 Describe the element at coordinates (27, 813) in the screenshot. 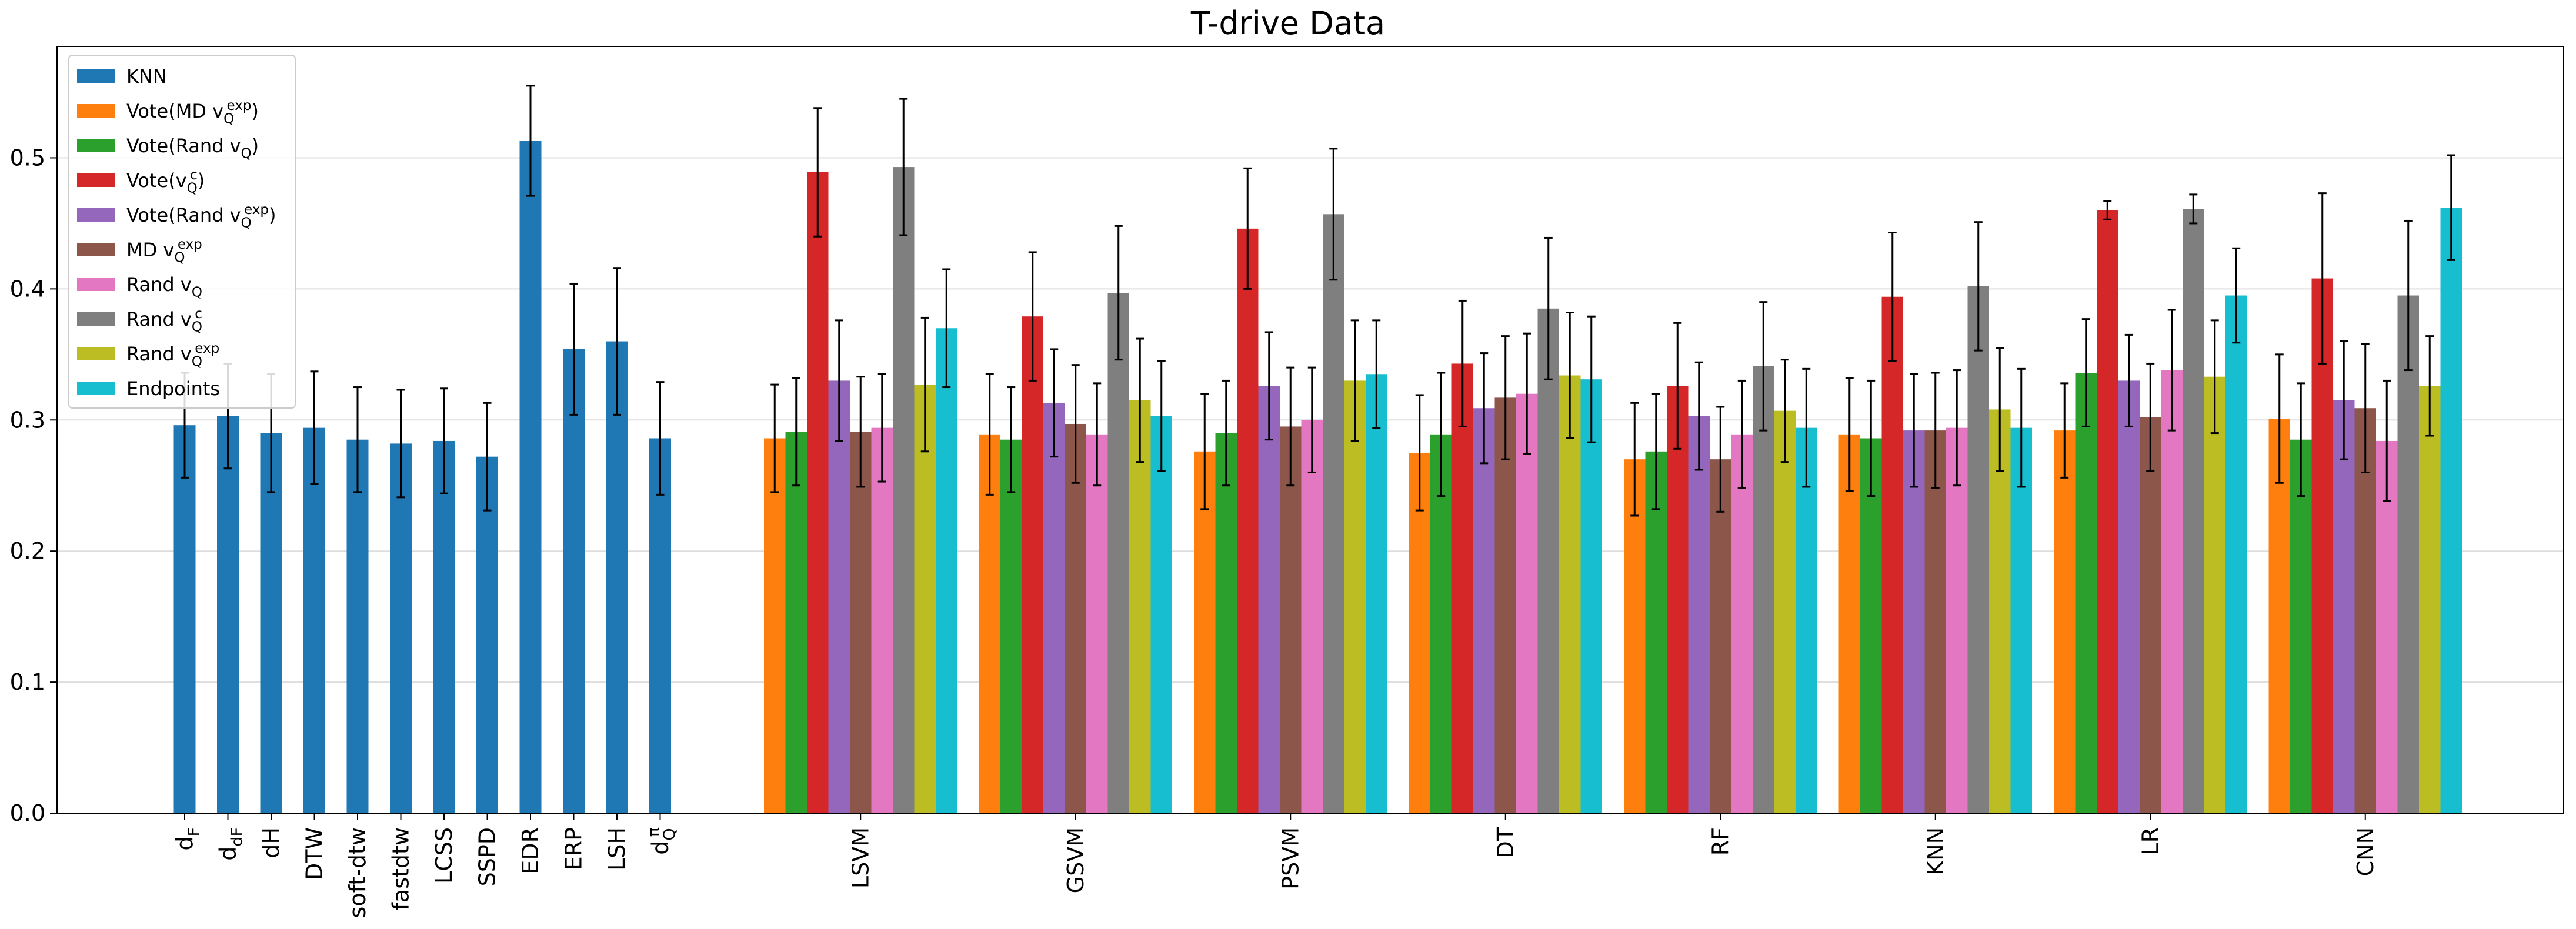

I see `y-tick-label: 0.0` at that location.